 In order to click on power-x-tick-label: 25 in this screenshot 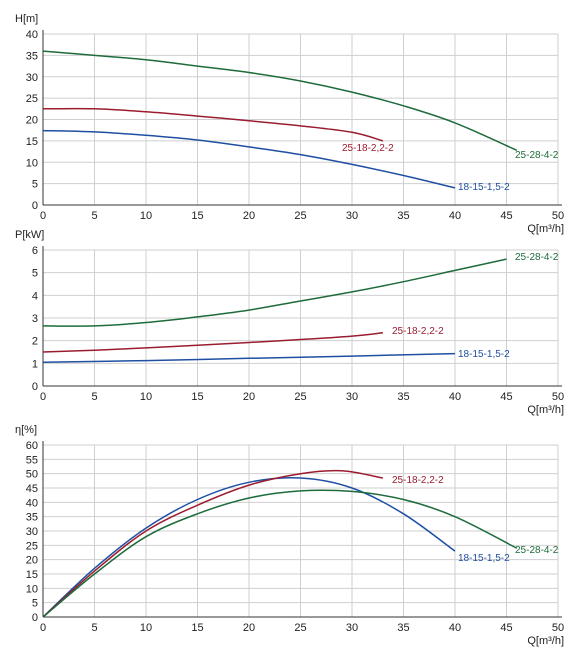, I will do `click(300, 397)`.